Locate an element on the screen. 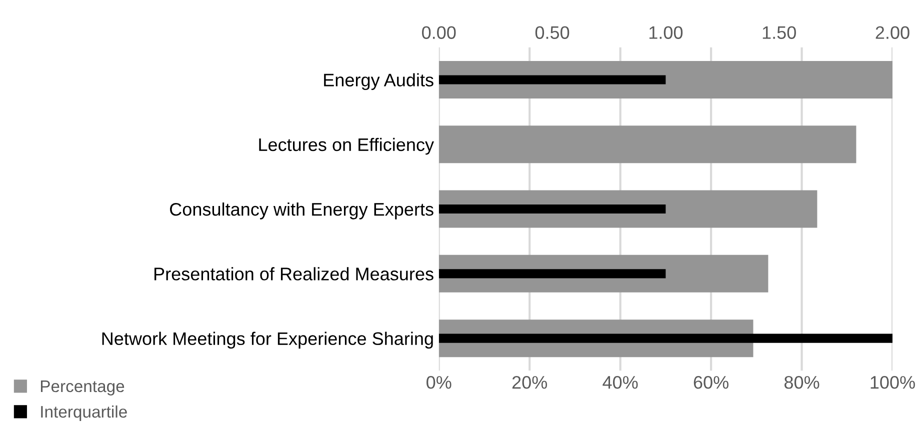  x-tick-label: 100% is located at coordinates (892, 382).